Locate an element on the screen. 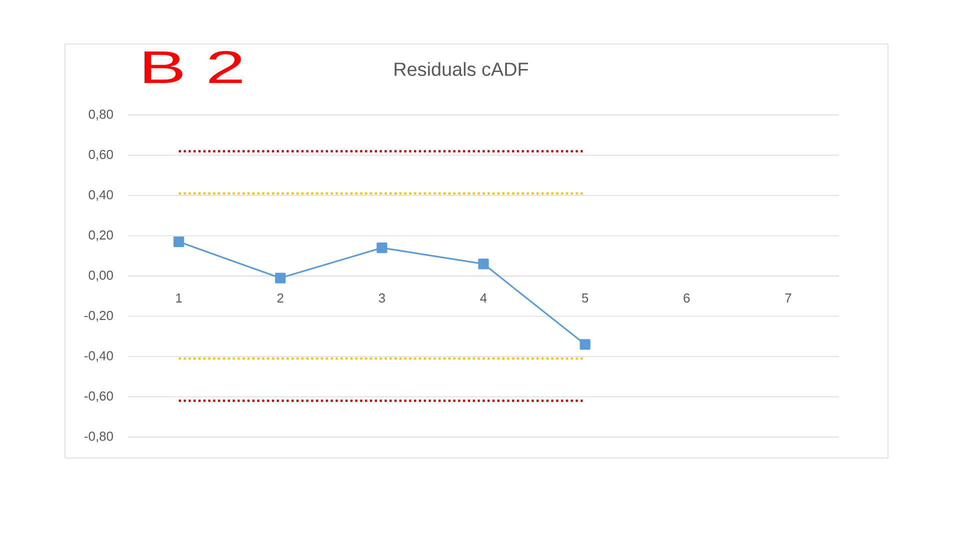 This screenshot has height=553, width=964. y-tick-label: 0,20 is located at coordinates (100, 236).